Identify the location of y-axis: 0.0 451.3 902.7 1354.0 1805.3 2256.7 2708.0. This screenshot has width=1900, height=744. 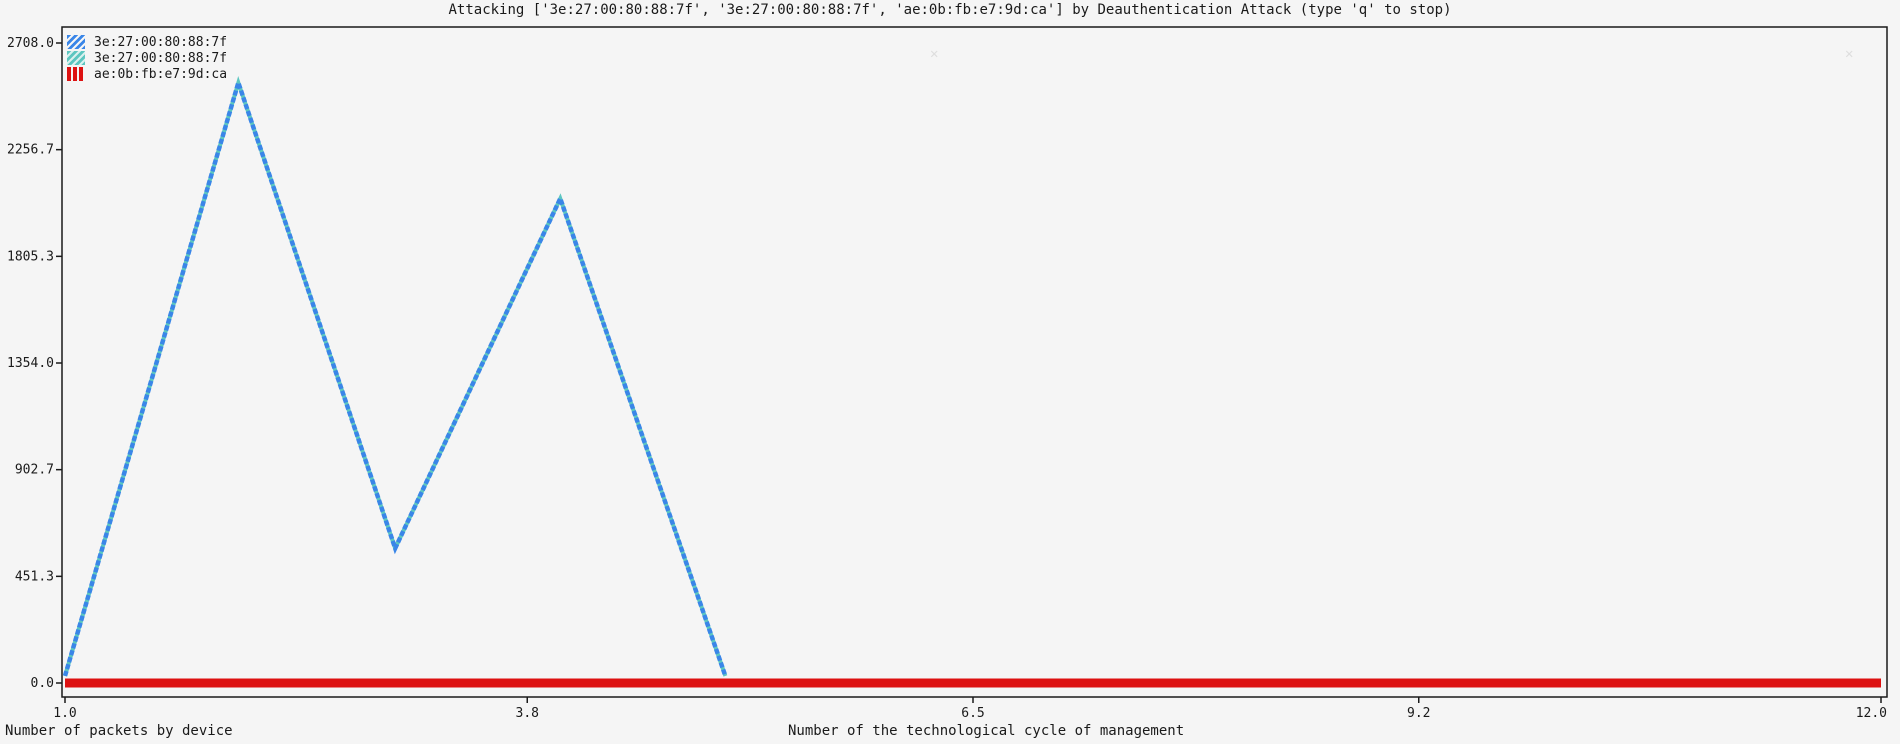
(34, 363).